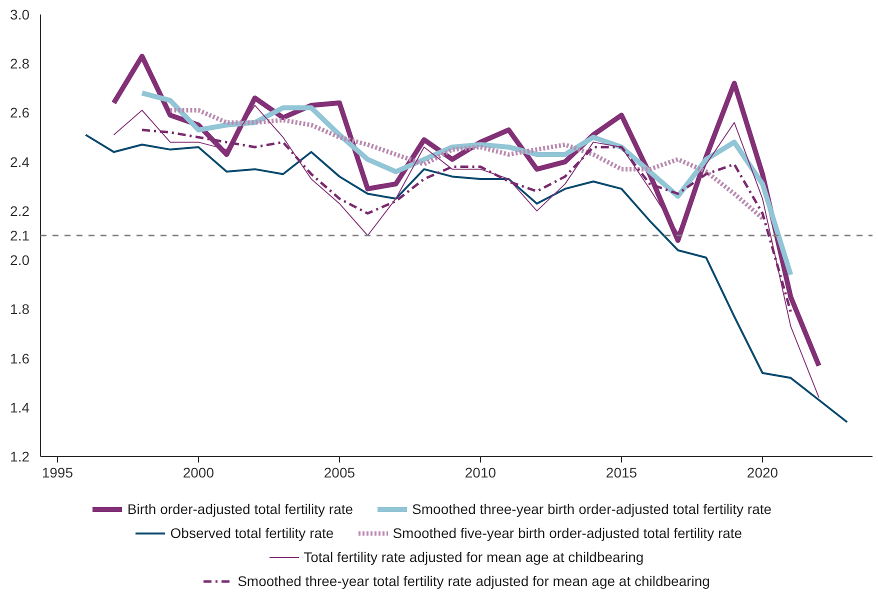 The image size is (878, 604). What do you see at coordinates (20, 260) in the screenshot?
I see `y-tick-label: 2.0` at bounding box center [20, 260].